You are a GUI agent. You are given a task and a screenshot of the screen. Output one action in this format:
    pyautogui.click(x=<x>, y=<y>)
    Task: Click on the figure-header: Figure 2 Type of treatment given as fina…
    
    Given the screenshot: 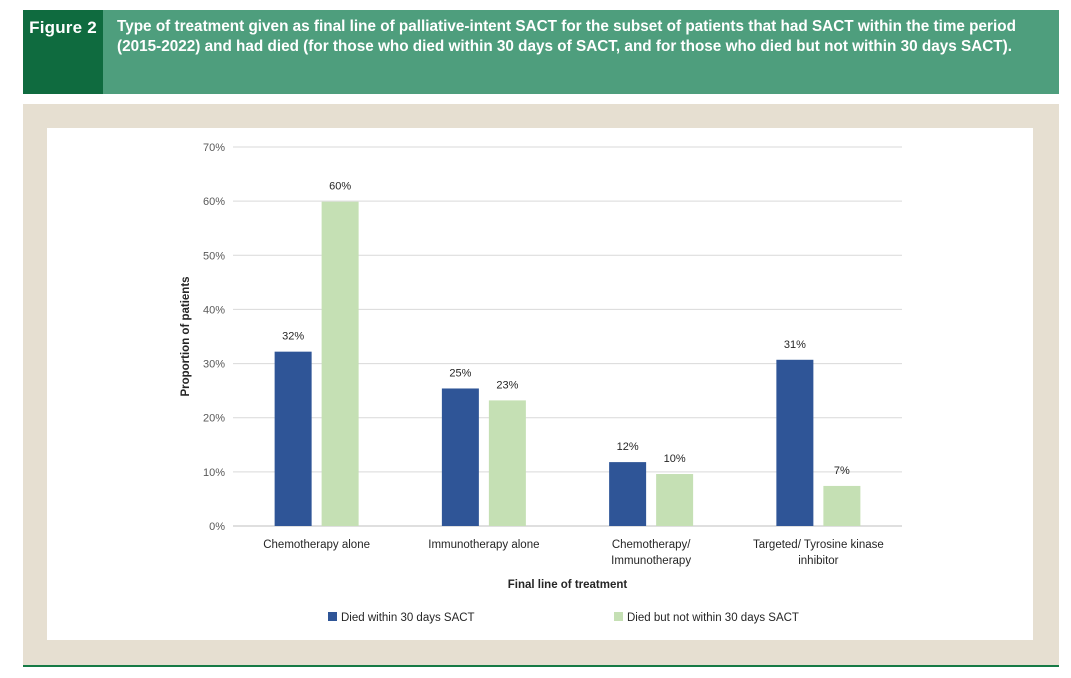 What is the action you would take?
    pyautogui.click(x=541, y=52)
    